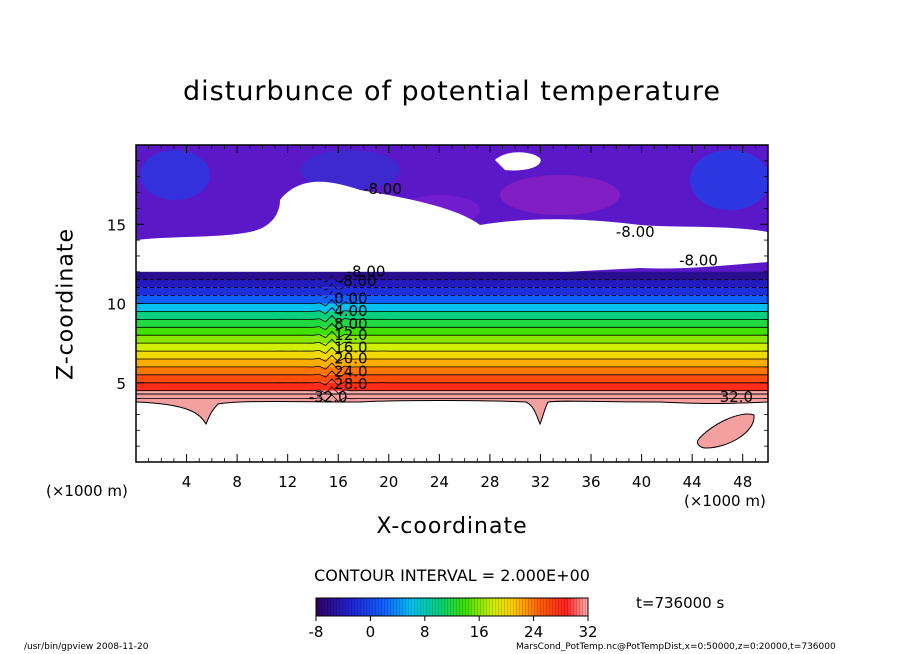  I want to click on contour-label: 32.0, so click(736, 397).